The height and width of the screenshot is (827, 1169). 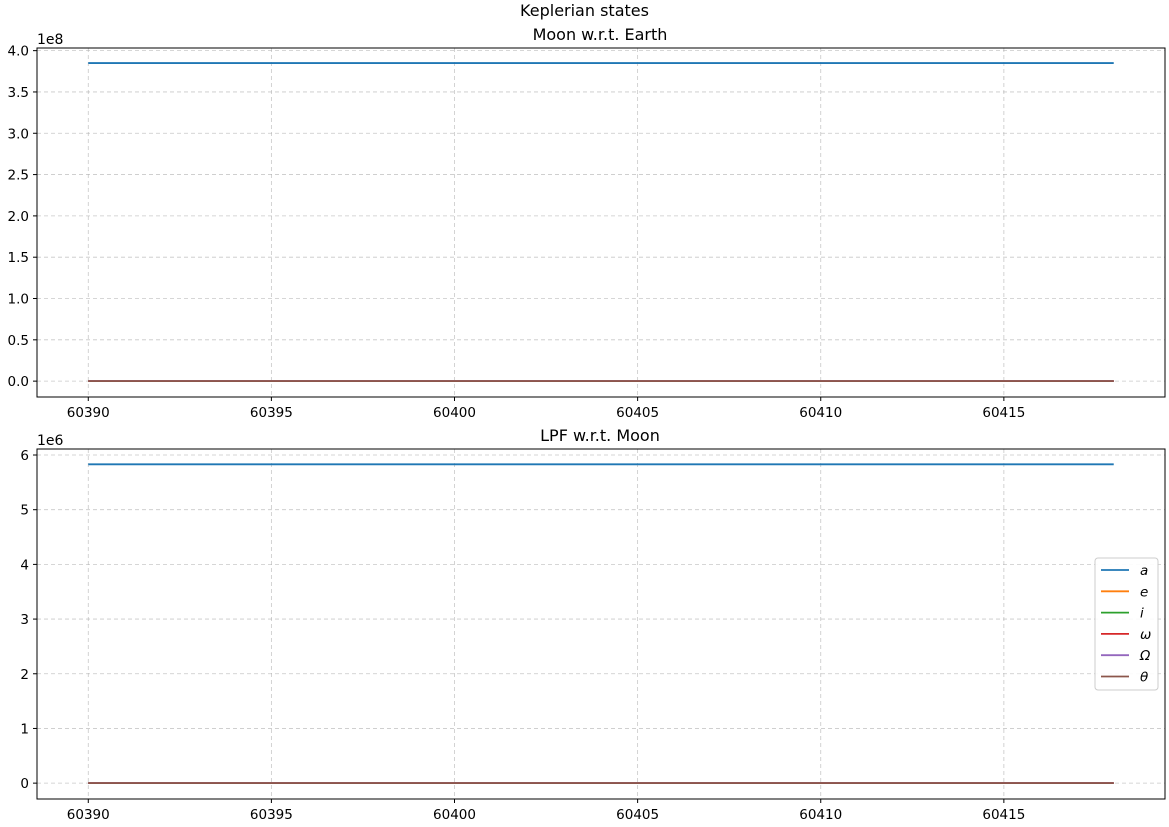 What do you see at coordinates (24, 675) in the screenshot?
I see `y-tick-label: 2` at bounding box center [24, 675].